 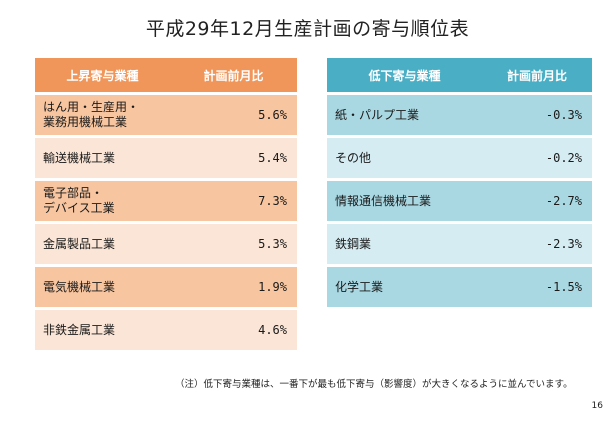 What do you see at coordinates (73, 193) in the screenshot?
I see `industry-line1: 電子部品・` at bounding box center [73, 193].